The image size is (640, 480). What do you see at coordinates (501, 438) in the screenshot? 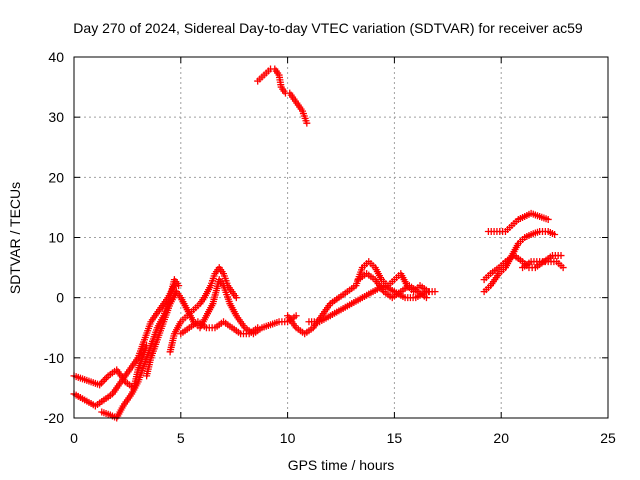
I see `x-tick-label: 20` at bounding box center [501, 438].